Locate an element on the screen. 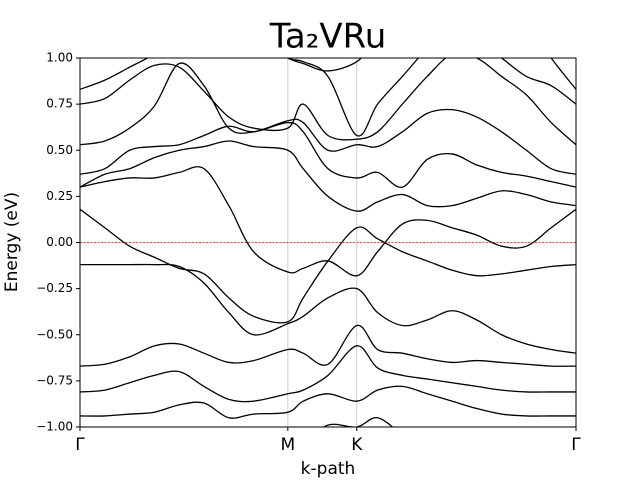 This screenshot has height=484, width=640. y-tick-label: −0.50 is located at coordinates (54, 334).